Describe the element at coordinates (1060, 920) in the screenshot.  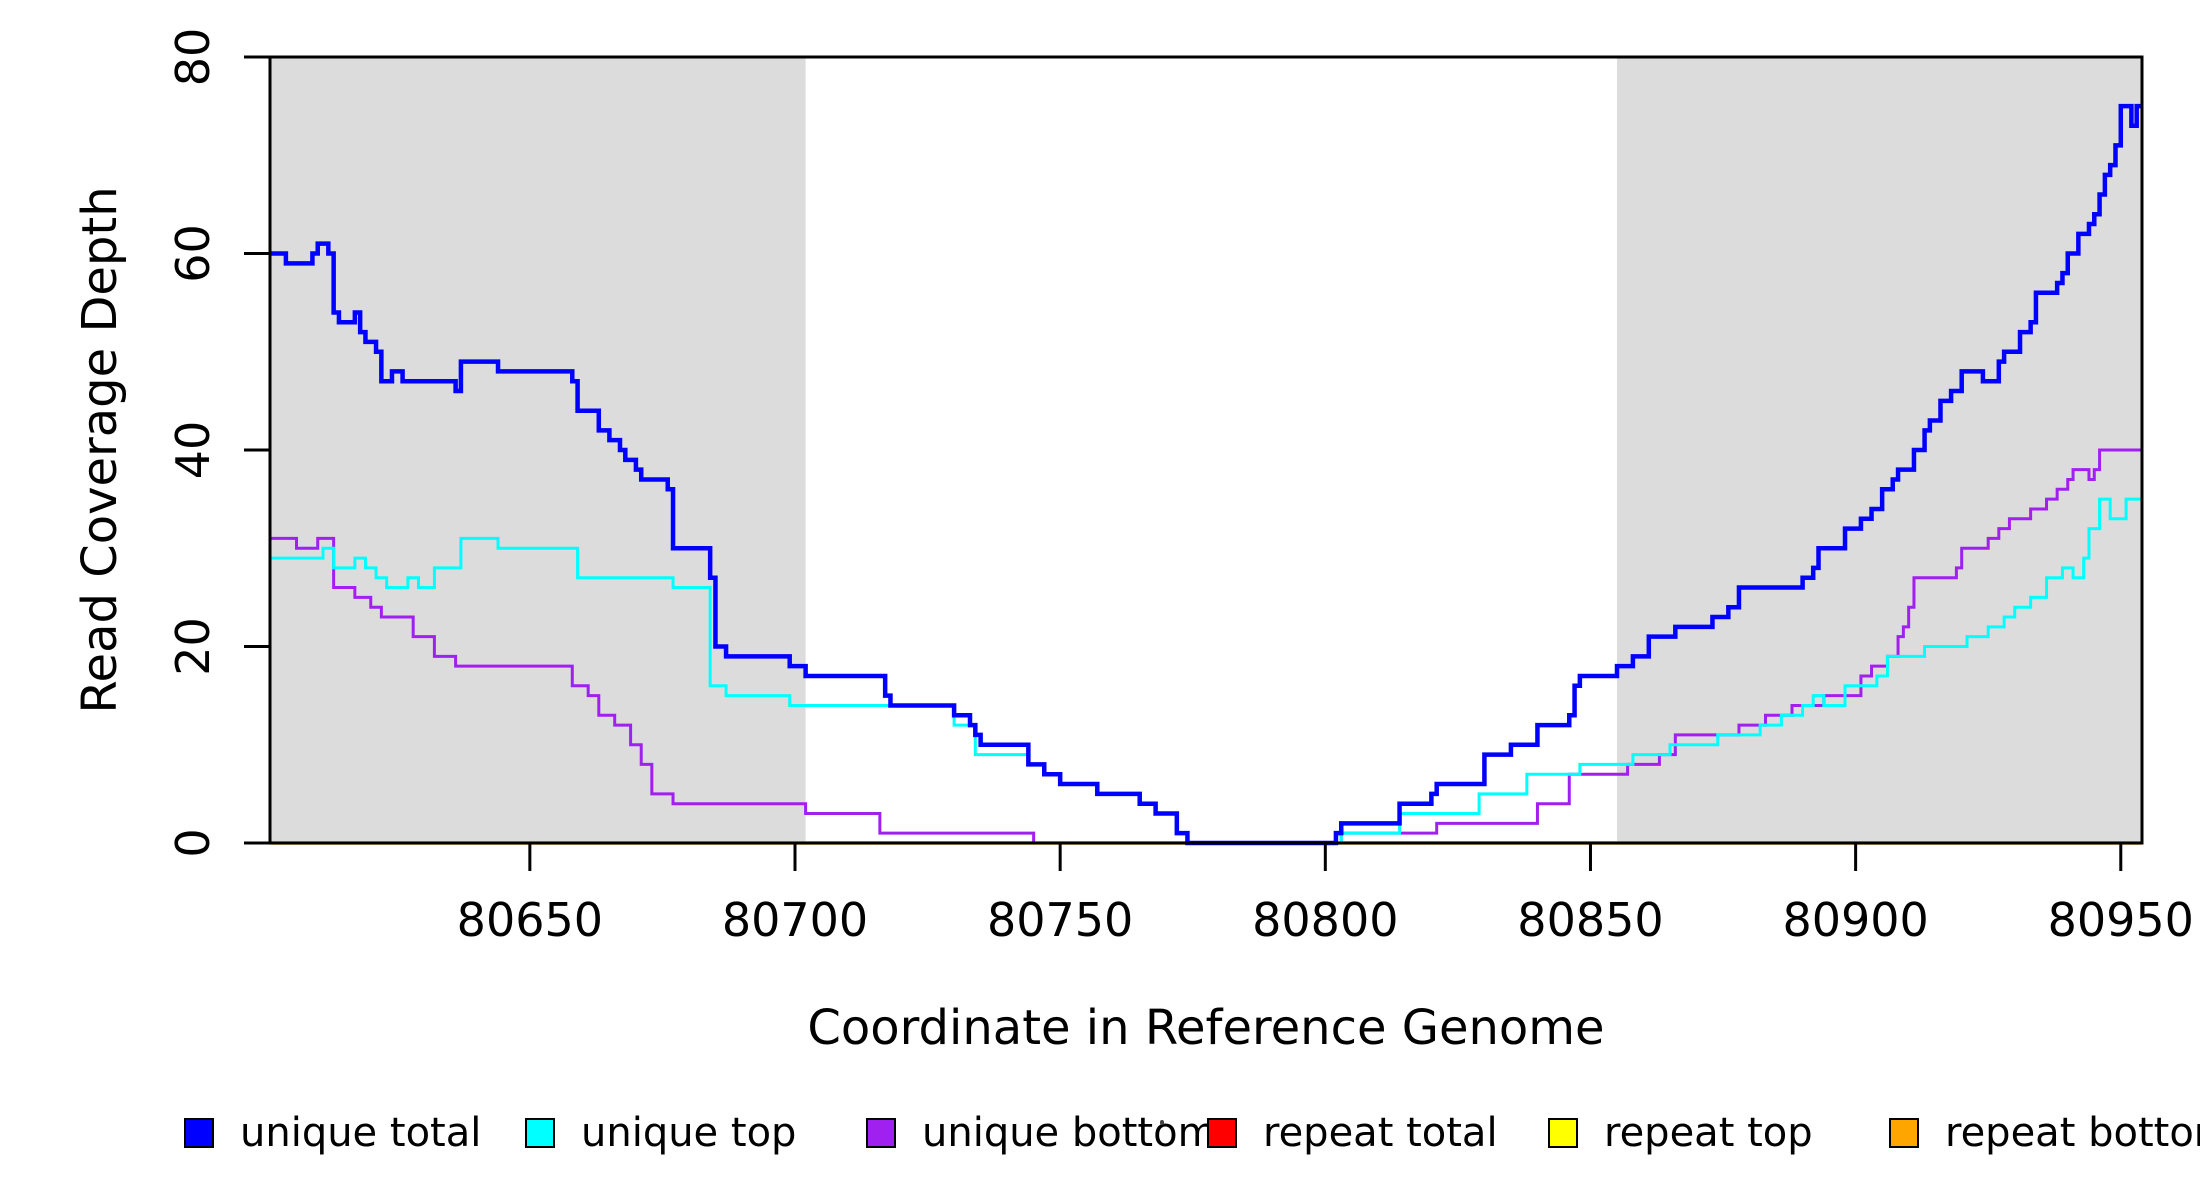
I see `x-tick-label: 80750` at that location.